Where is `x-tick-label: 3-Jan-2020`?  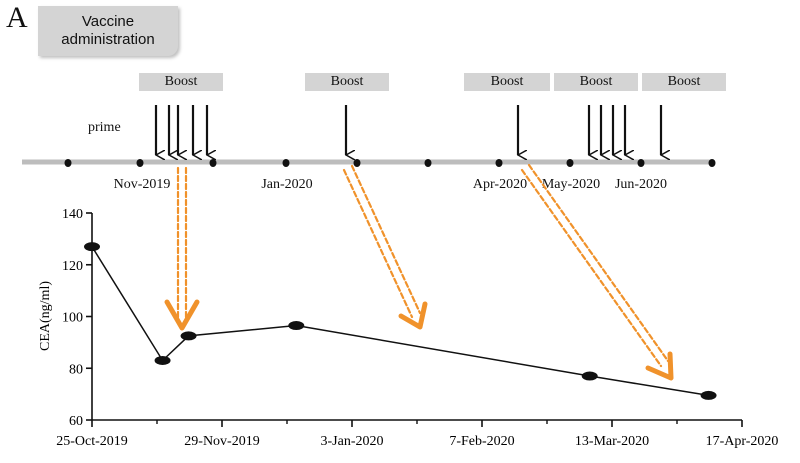 x-tick-label: 3-Jan-2020 is located at coordinates (352, 441).